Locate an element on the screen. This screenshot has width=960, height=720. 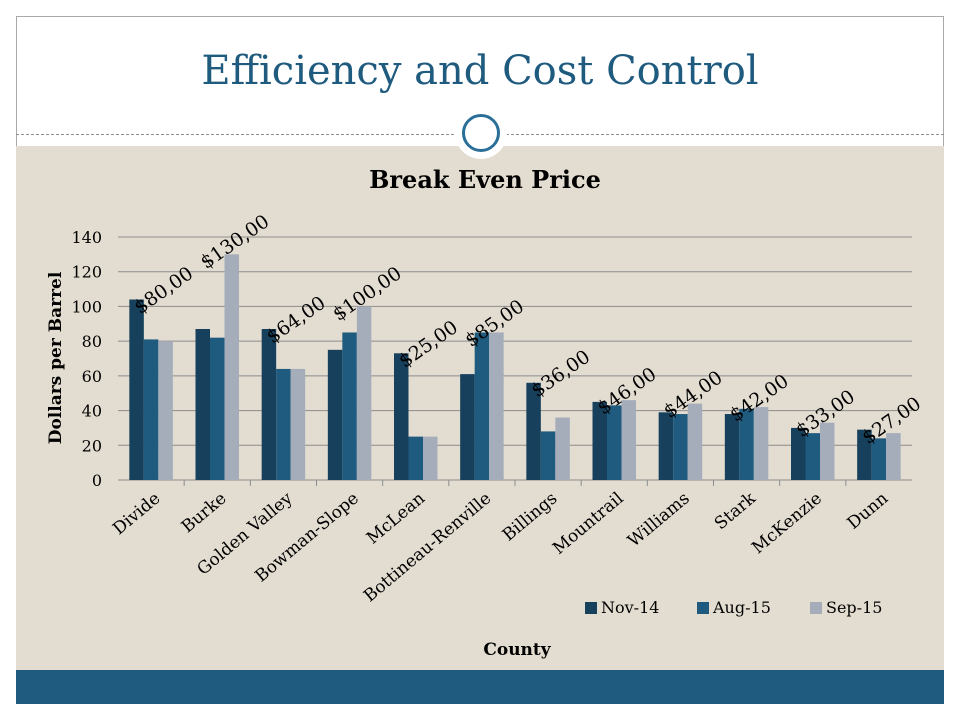
x-tick-label: Burke is located at coordinates (204, 513).